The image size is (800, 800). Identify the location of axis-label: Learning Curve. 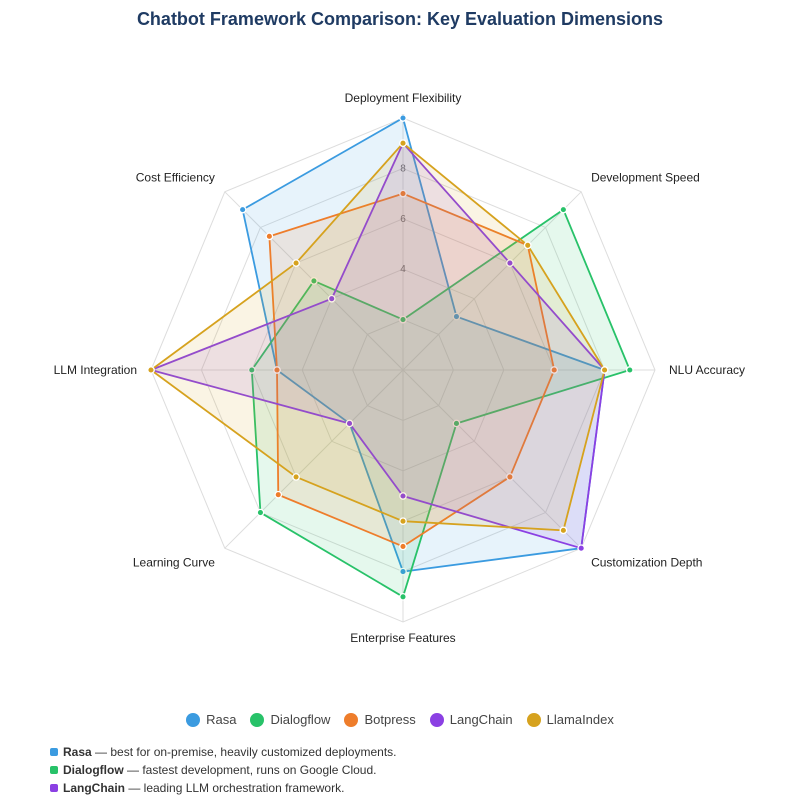
(174, 562).